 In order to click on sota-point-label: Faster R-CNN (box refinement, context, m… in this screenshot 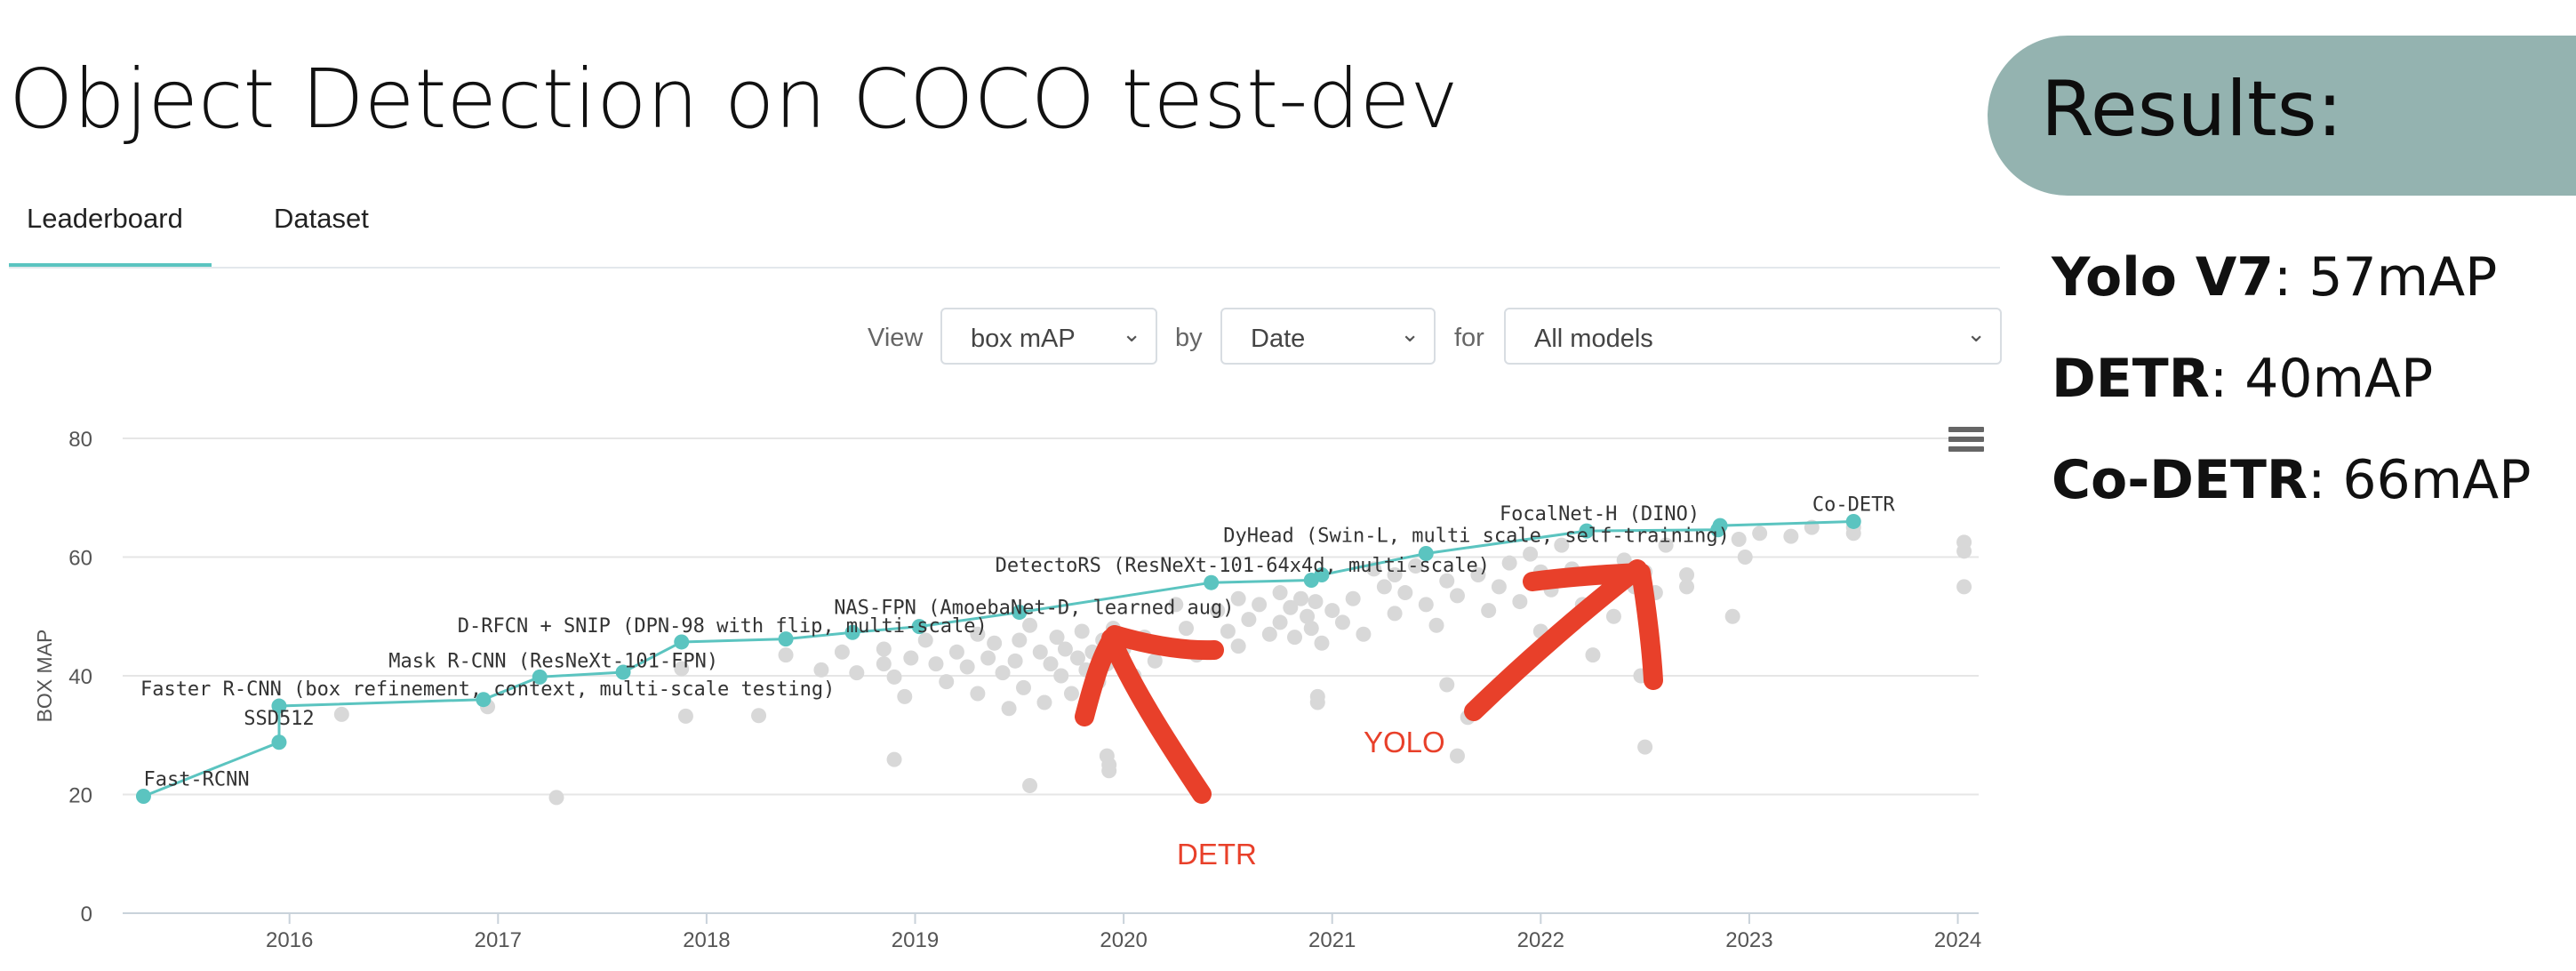, I will do `click(487, 689)`.